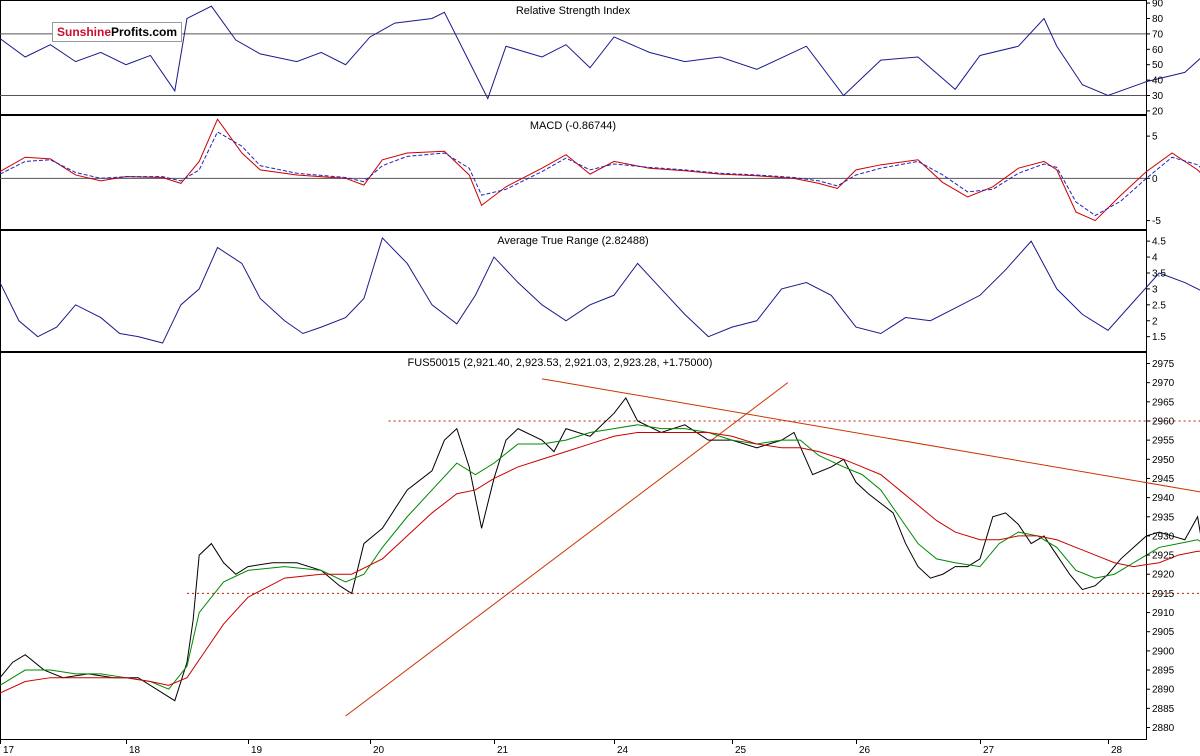 This screenshot has width=1200, height=756. What do you see at coordinates (1158, 111) in the screenshot?
I see `y-tick-label: 20` at bounding box center [1158, 111].